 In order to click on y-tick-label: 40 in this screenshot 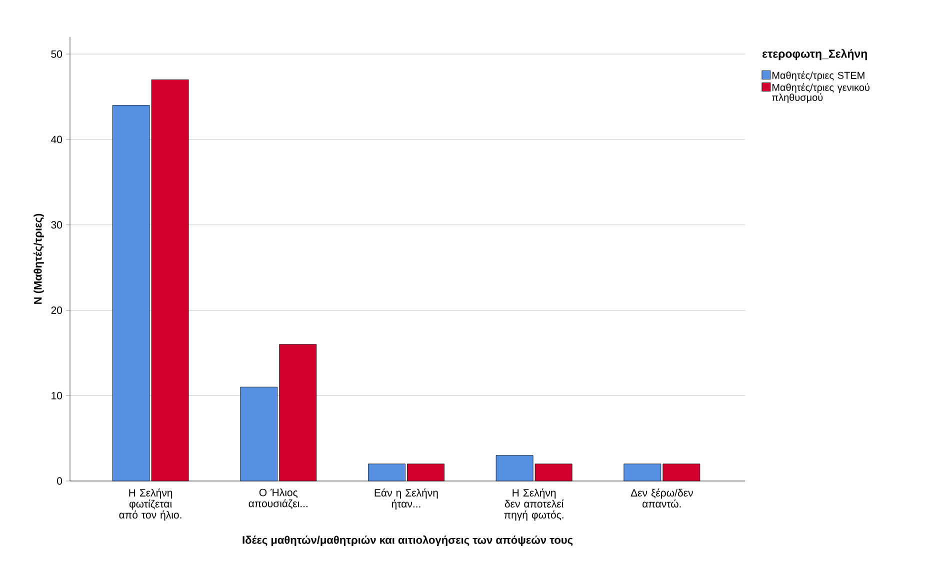, I will do `click(56, 140)`.